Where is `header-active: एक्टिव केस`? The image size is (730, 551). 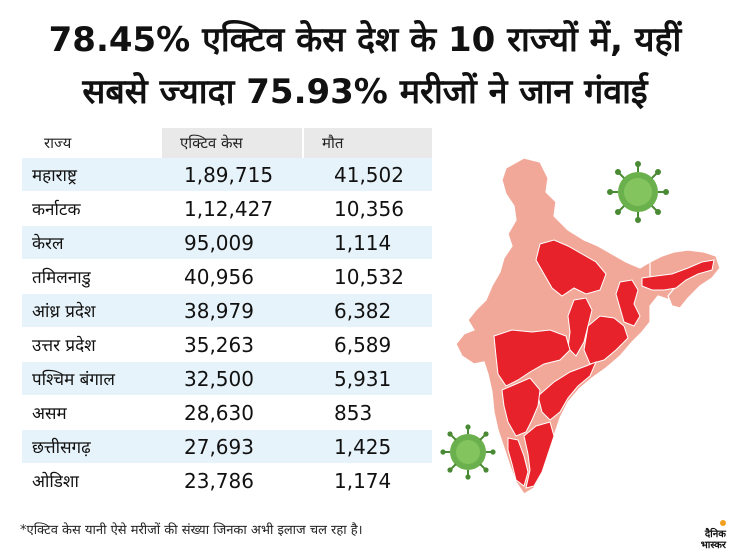 header-active: एक्टिव केस is located at coordinates (232, 143).